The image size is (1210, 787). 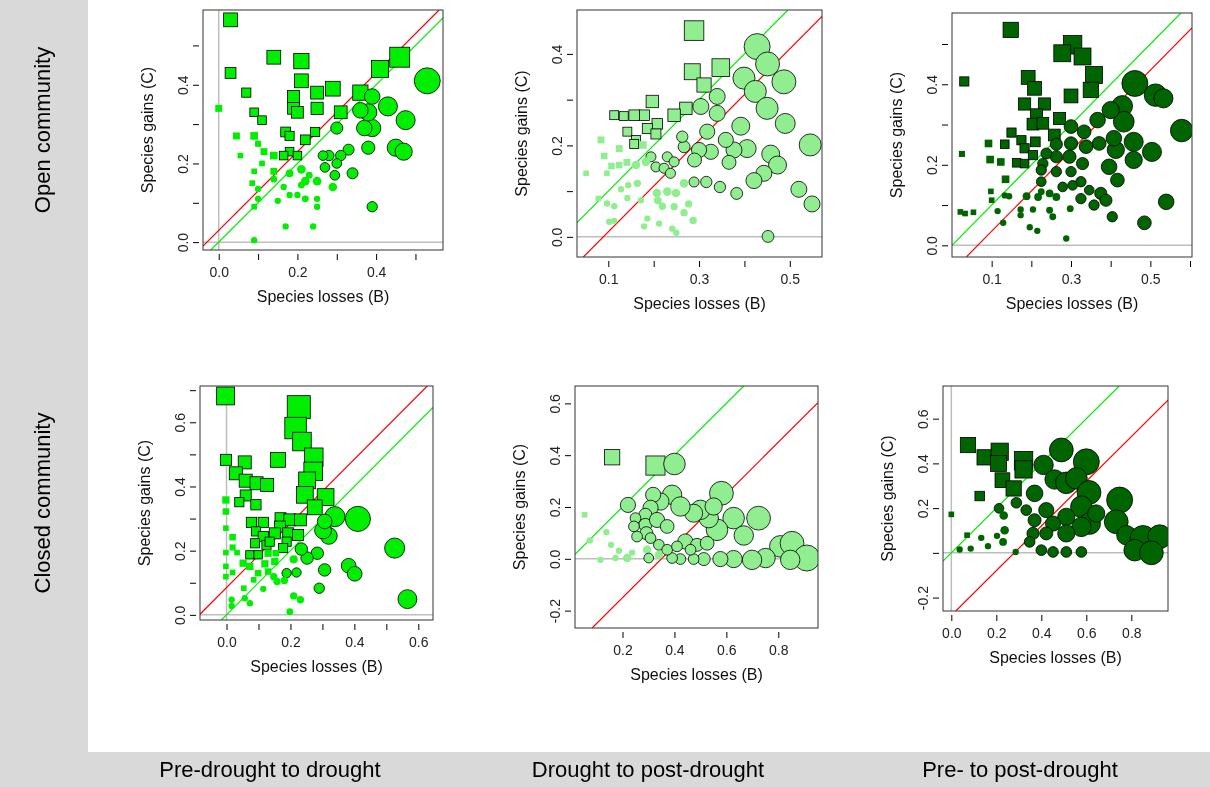 What do you see at coordinates (42, 503) in the screenshot?
I see `text: Closed community` at bounding box center [42, 503].